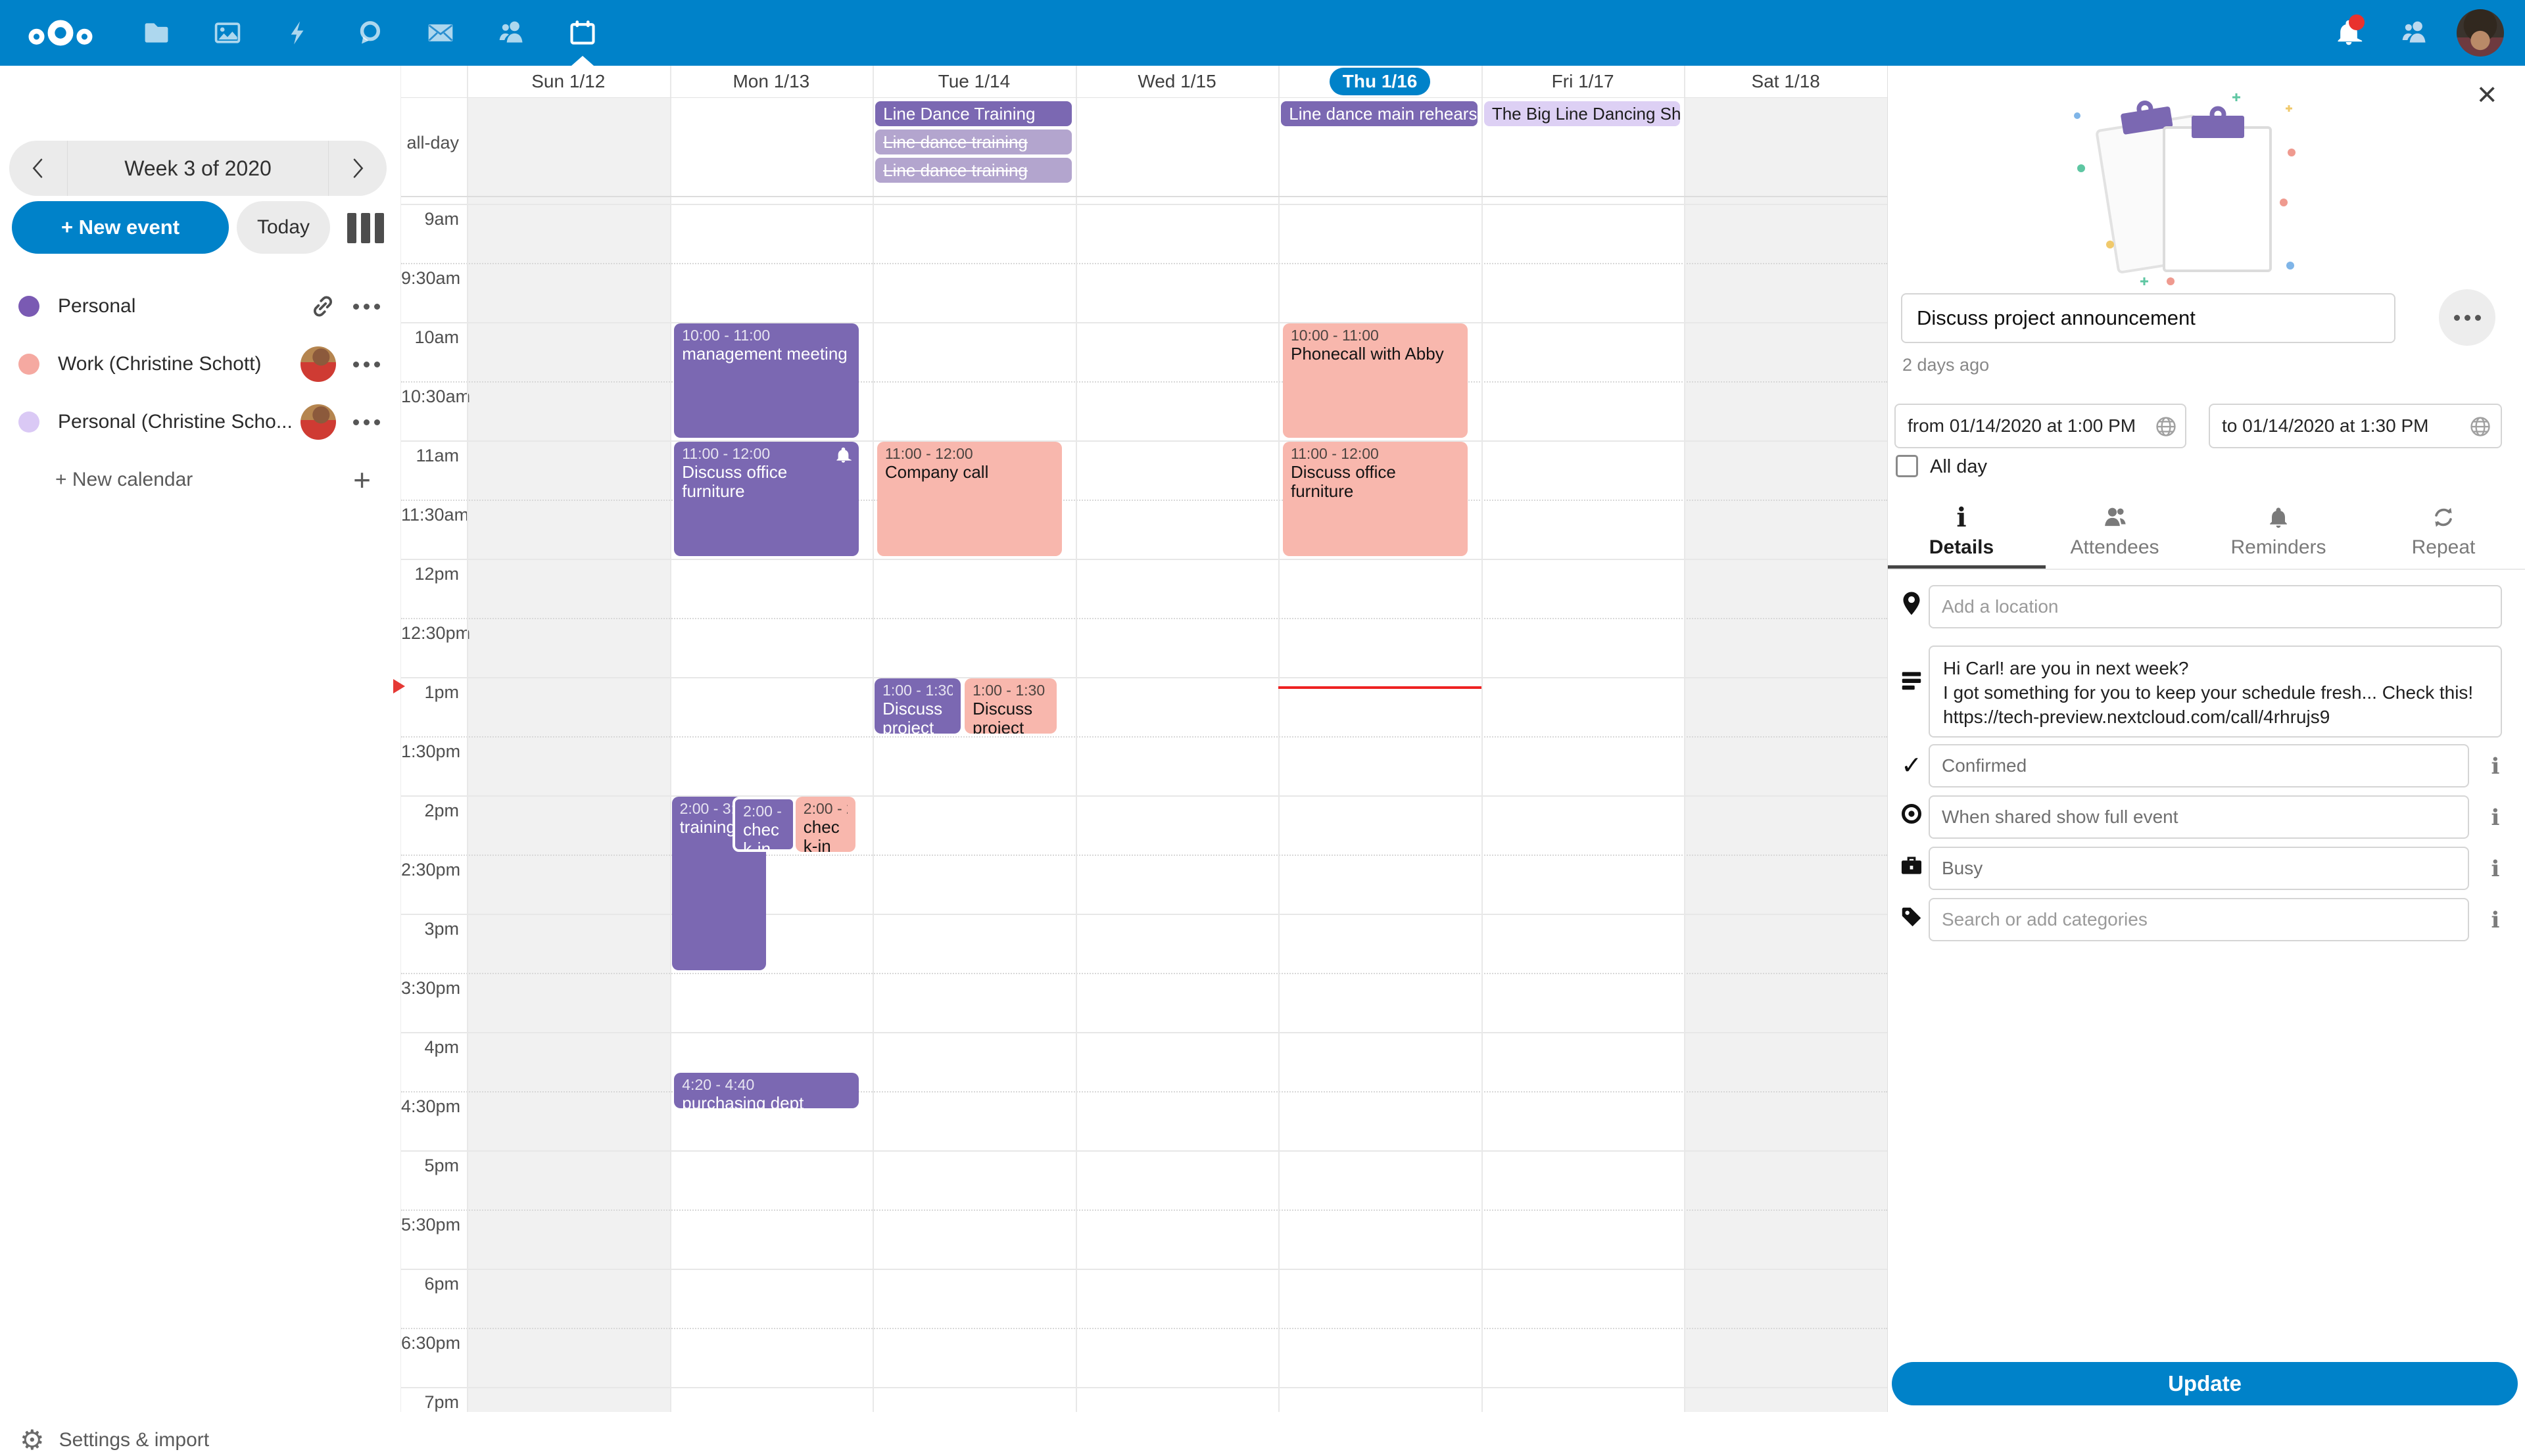  What do you see at coordinates (1583, 81) in the screenshot?
I see `day-header: Fri 1/17` at bounding box center [1583, 81].